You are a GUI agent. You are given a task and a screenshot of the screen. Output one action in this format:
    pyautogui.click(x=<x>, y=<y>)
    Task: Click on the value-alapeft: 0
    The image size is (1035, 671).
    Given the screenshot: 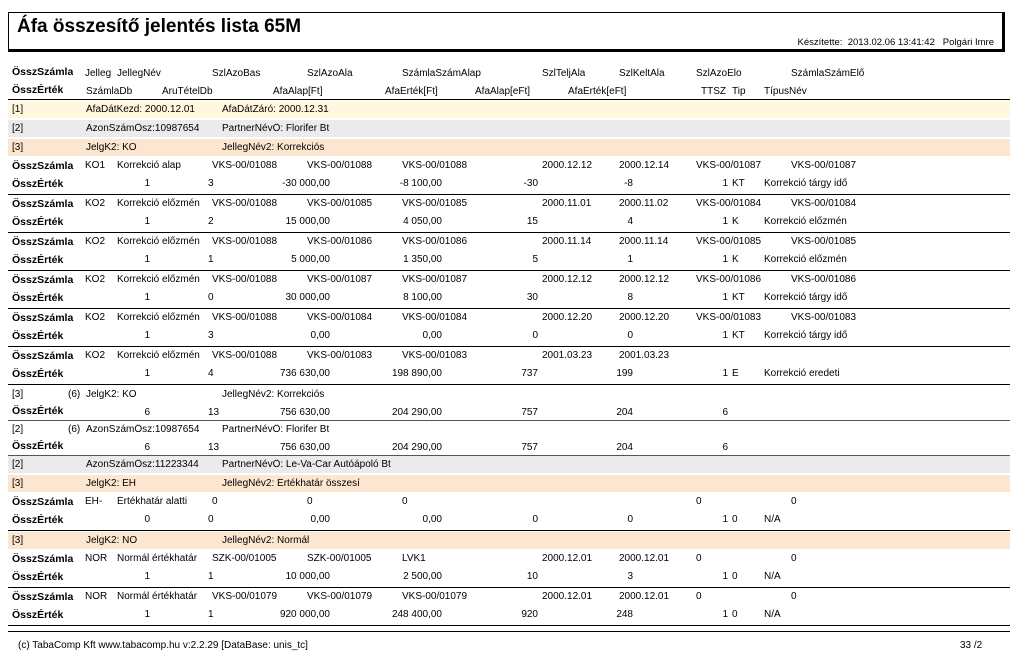 What is the action you would take?
    pyautogui.click(x=535, y=519)
    